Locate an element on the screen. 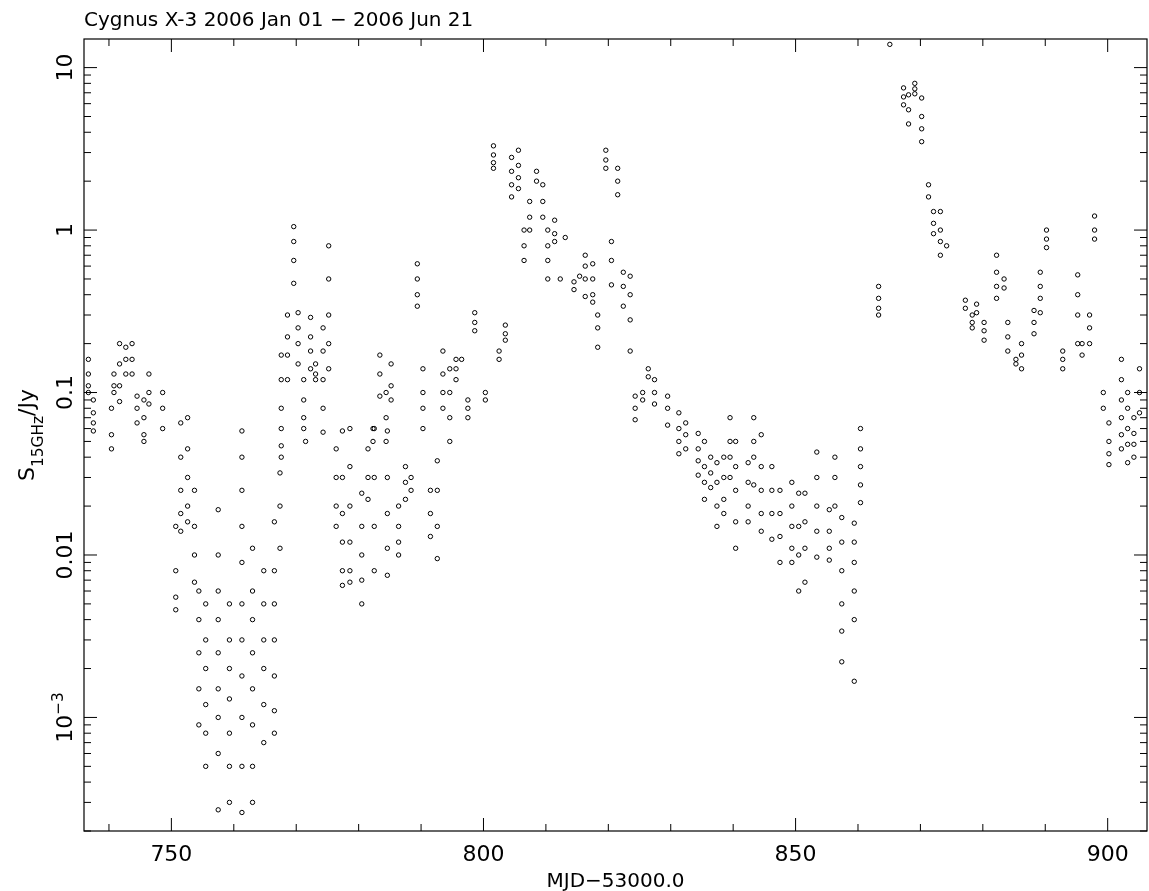 This screenshot has height=891, width=1149. y-tick-label: 0.1 is located at coordinates (64, 393).